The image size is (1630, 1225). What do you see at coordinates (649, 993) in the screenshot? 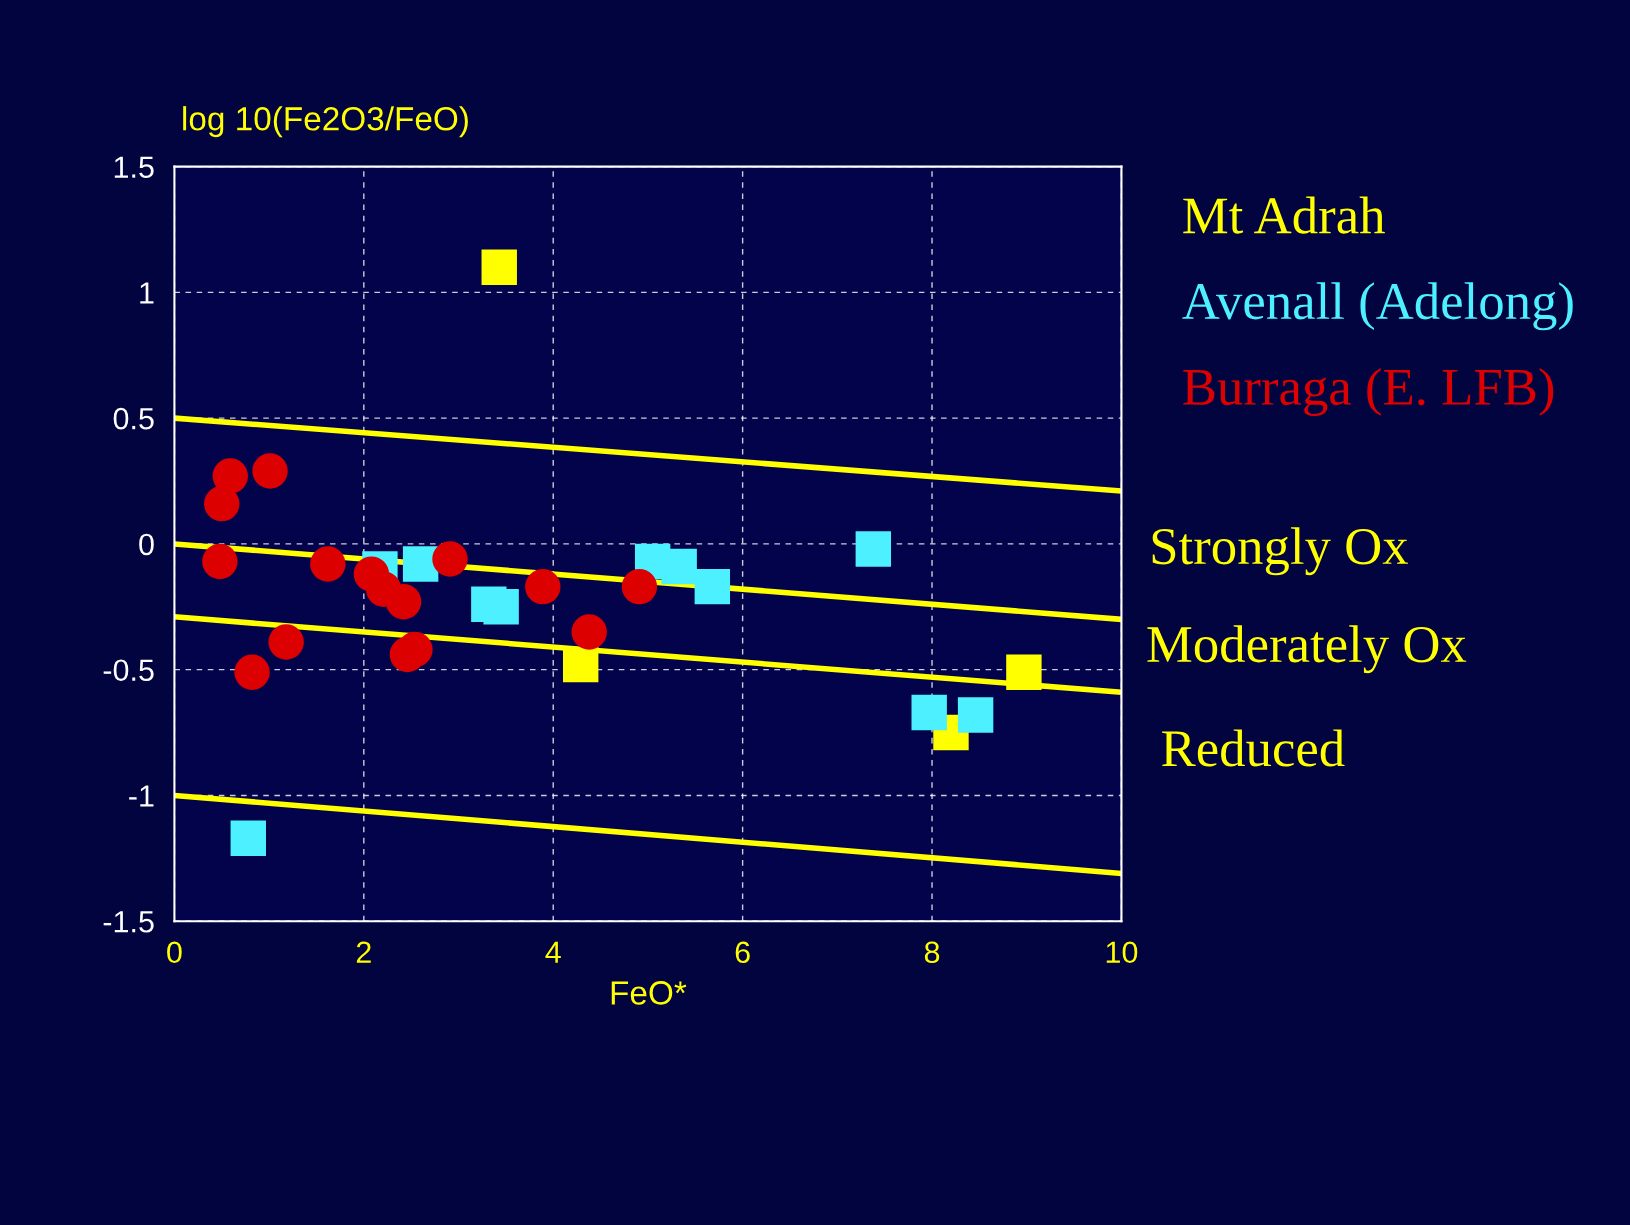
I see `x-axis-title: FeO*` at bounding box center [649, 993].